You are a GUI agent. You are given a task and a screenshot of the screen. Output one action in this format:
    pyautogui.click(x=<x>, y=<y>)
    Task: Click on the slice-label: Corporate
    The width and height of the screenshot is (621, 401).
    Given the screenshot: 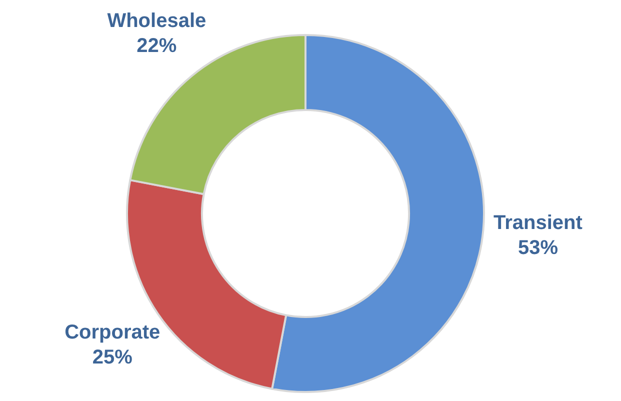 What is the action you would take?
    pyautogui.click(x=112, y=332)
    